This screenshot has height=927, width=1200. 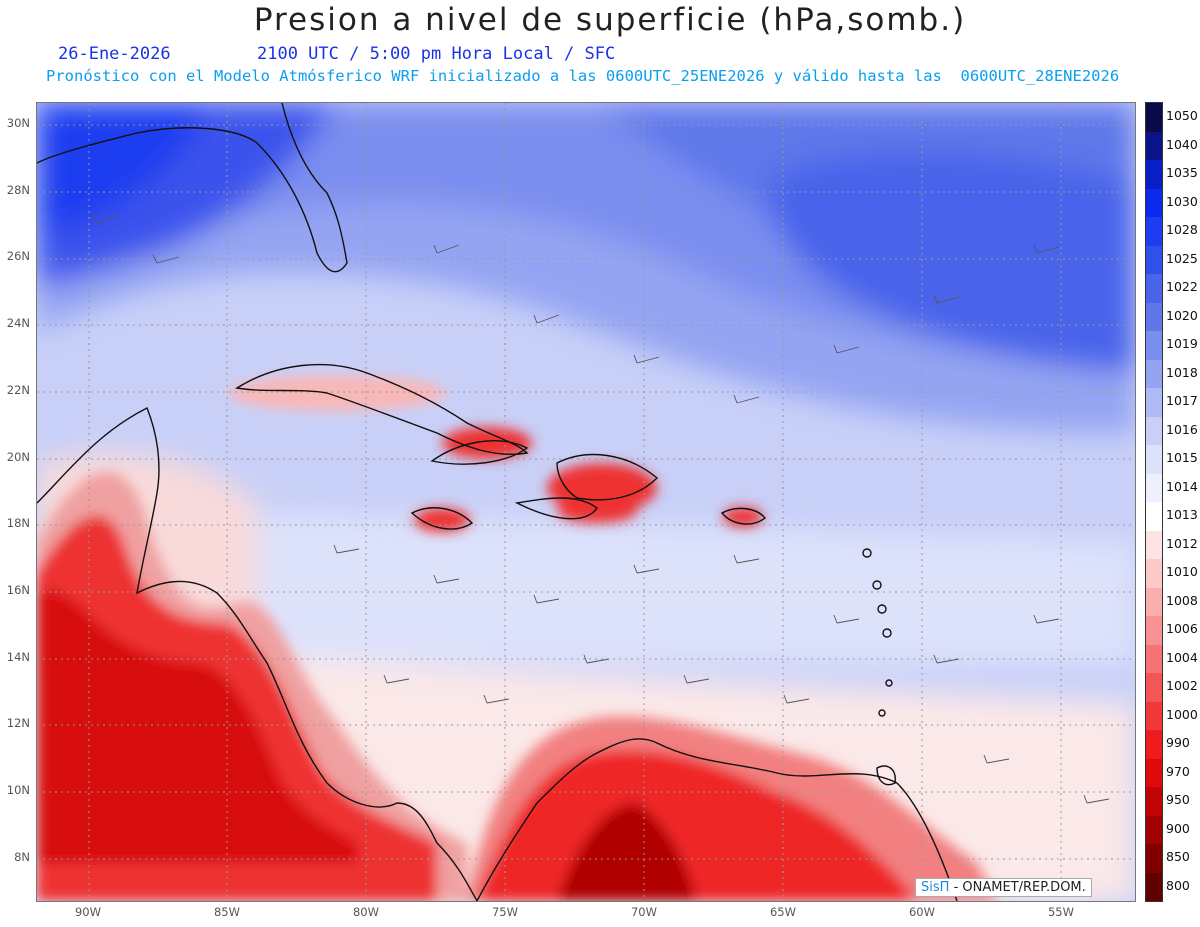 What do you see at coordinates (1182, 657) in the screenshot?
I see `colorbar-label: 1004` at bounding box center [1182, 657].